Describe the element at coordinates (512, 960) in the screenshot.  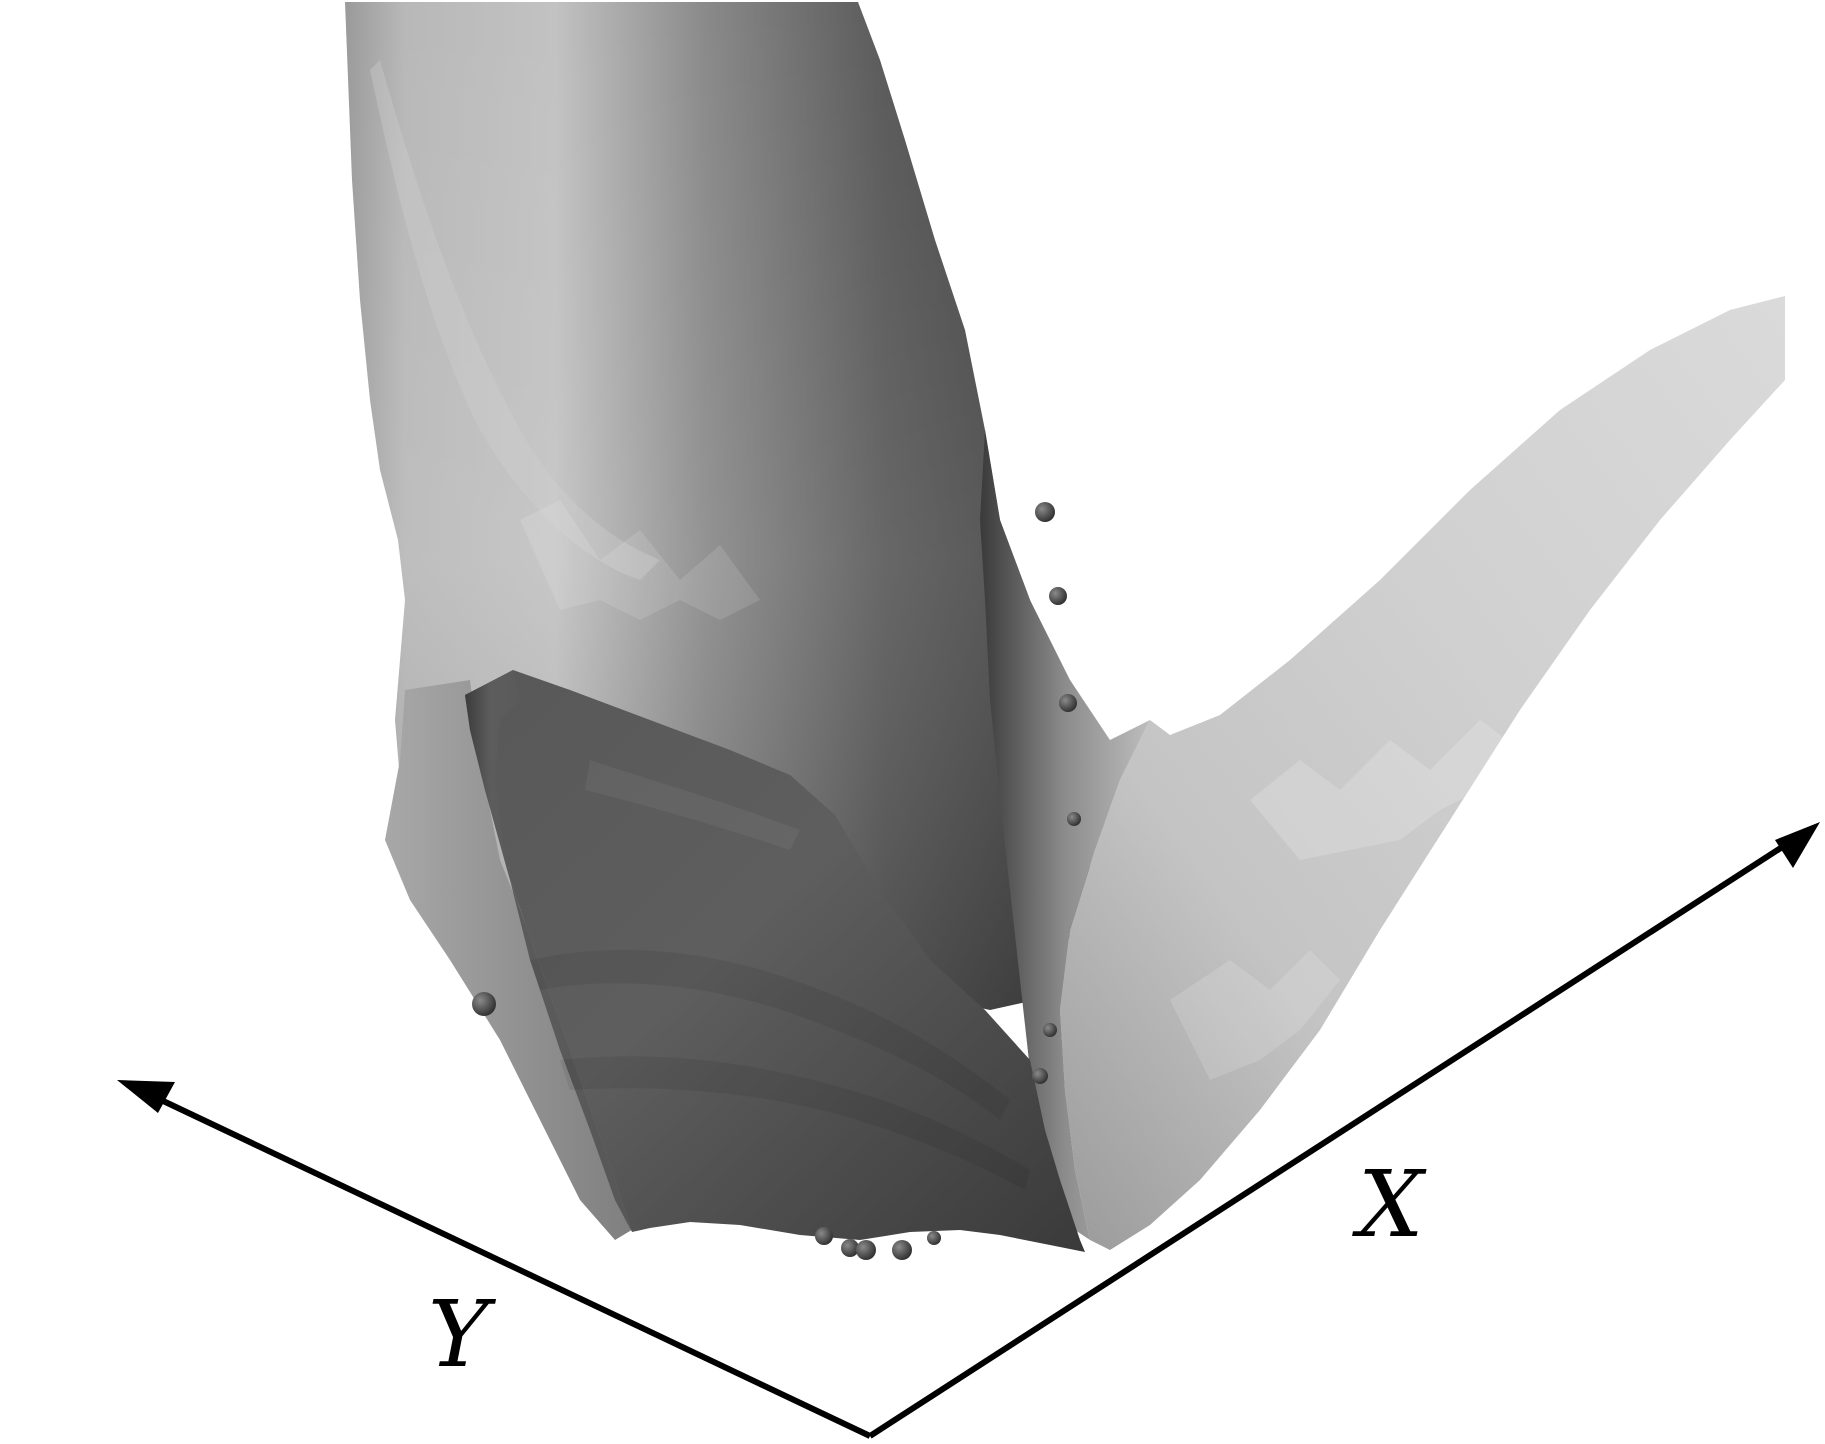
I see `surface-left-skirt` at that location.